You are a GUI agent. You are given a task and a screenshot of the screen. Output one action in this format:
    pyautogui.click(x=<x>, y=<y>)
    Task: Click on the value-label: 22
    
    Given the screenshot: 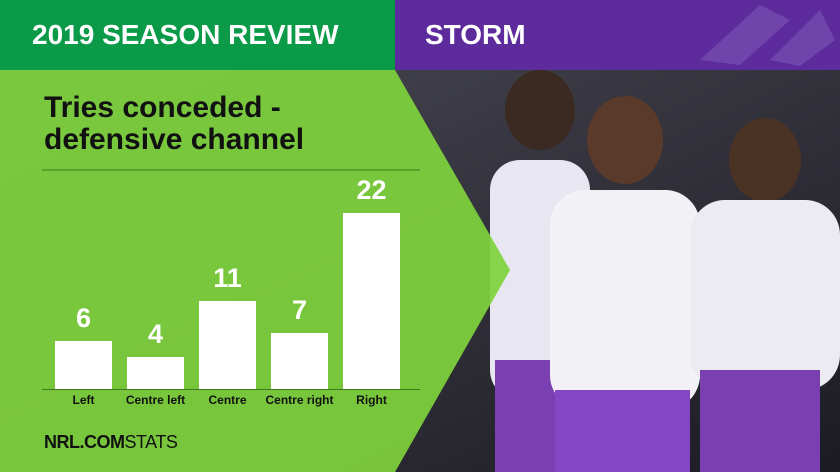 What is the action you would take?
    pyautogui.click(x=371, y=190)
    